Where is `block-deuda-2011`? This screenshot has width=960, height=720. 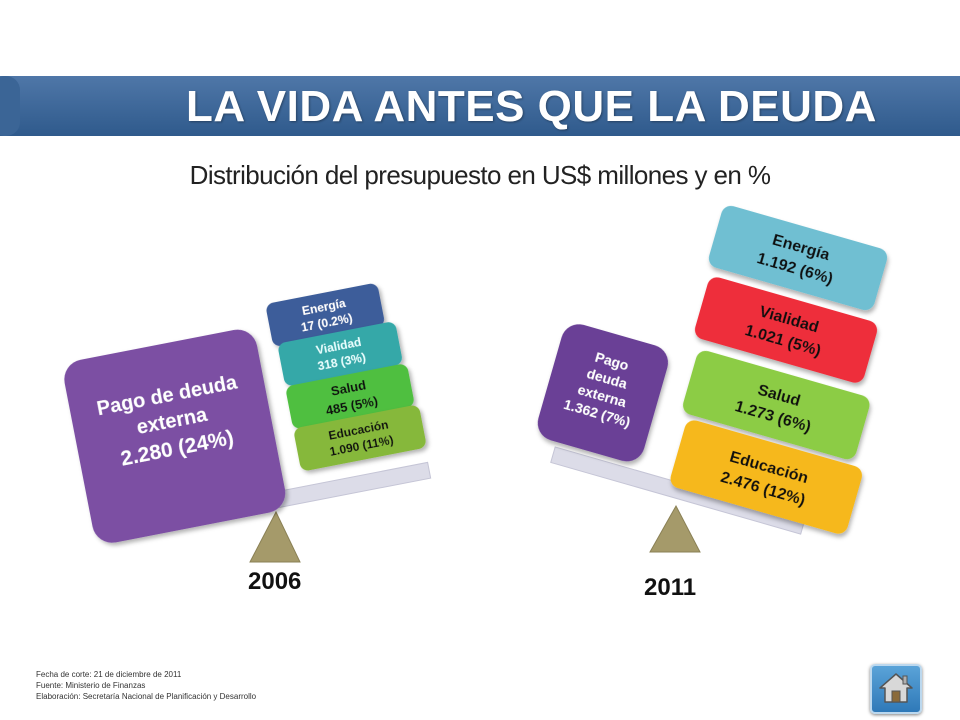
block-deuda-2011 is located at coordinates (603, 393).